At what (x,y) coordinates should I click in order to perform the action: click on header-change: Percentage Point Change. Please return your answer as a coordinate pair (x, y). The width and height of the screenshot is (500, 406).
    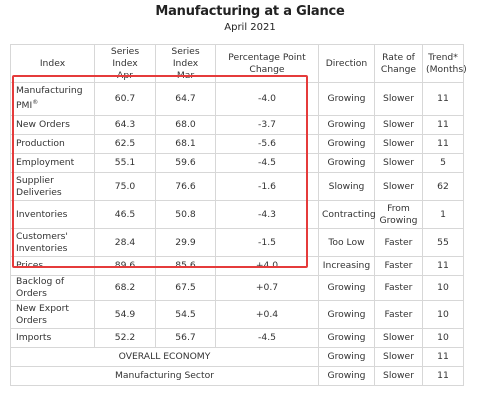
    Looking at the image, I should click on (267, 63).